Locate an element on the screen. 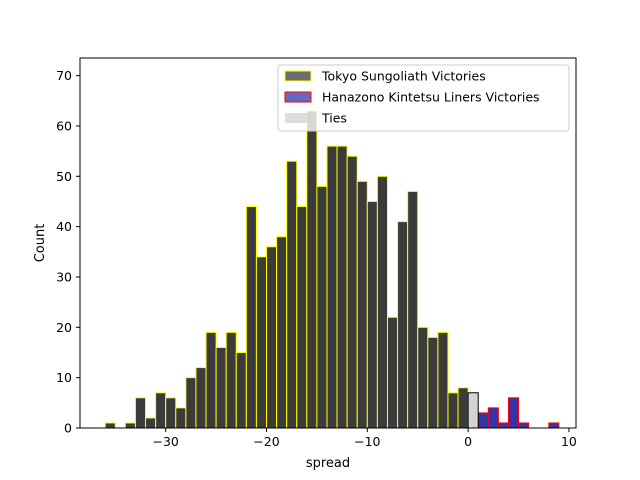 This screenshot has height=480, width=640. y-tick-label: 10 is located at coordinates (64, 377).